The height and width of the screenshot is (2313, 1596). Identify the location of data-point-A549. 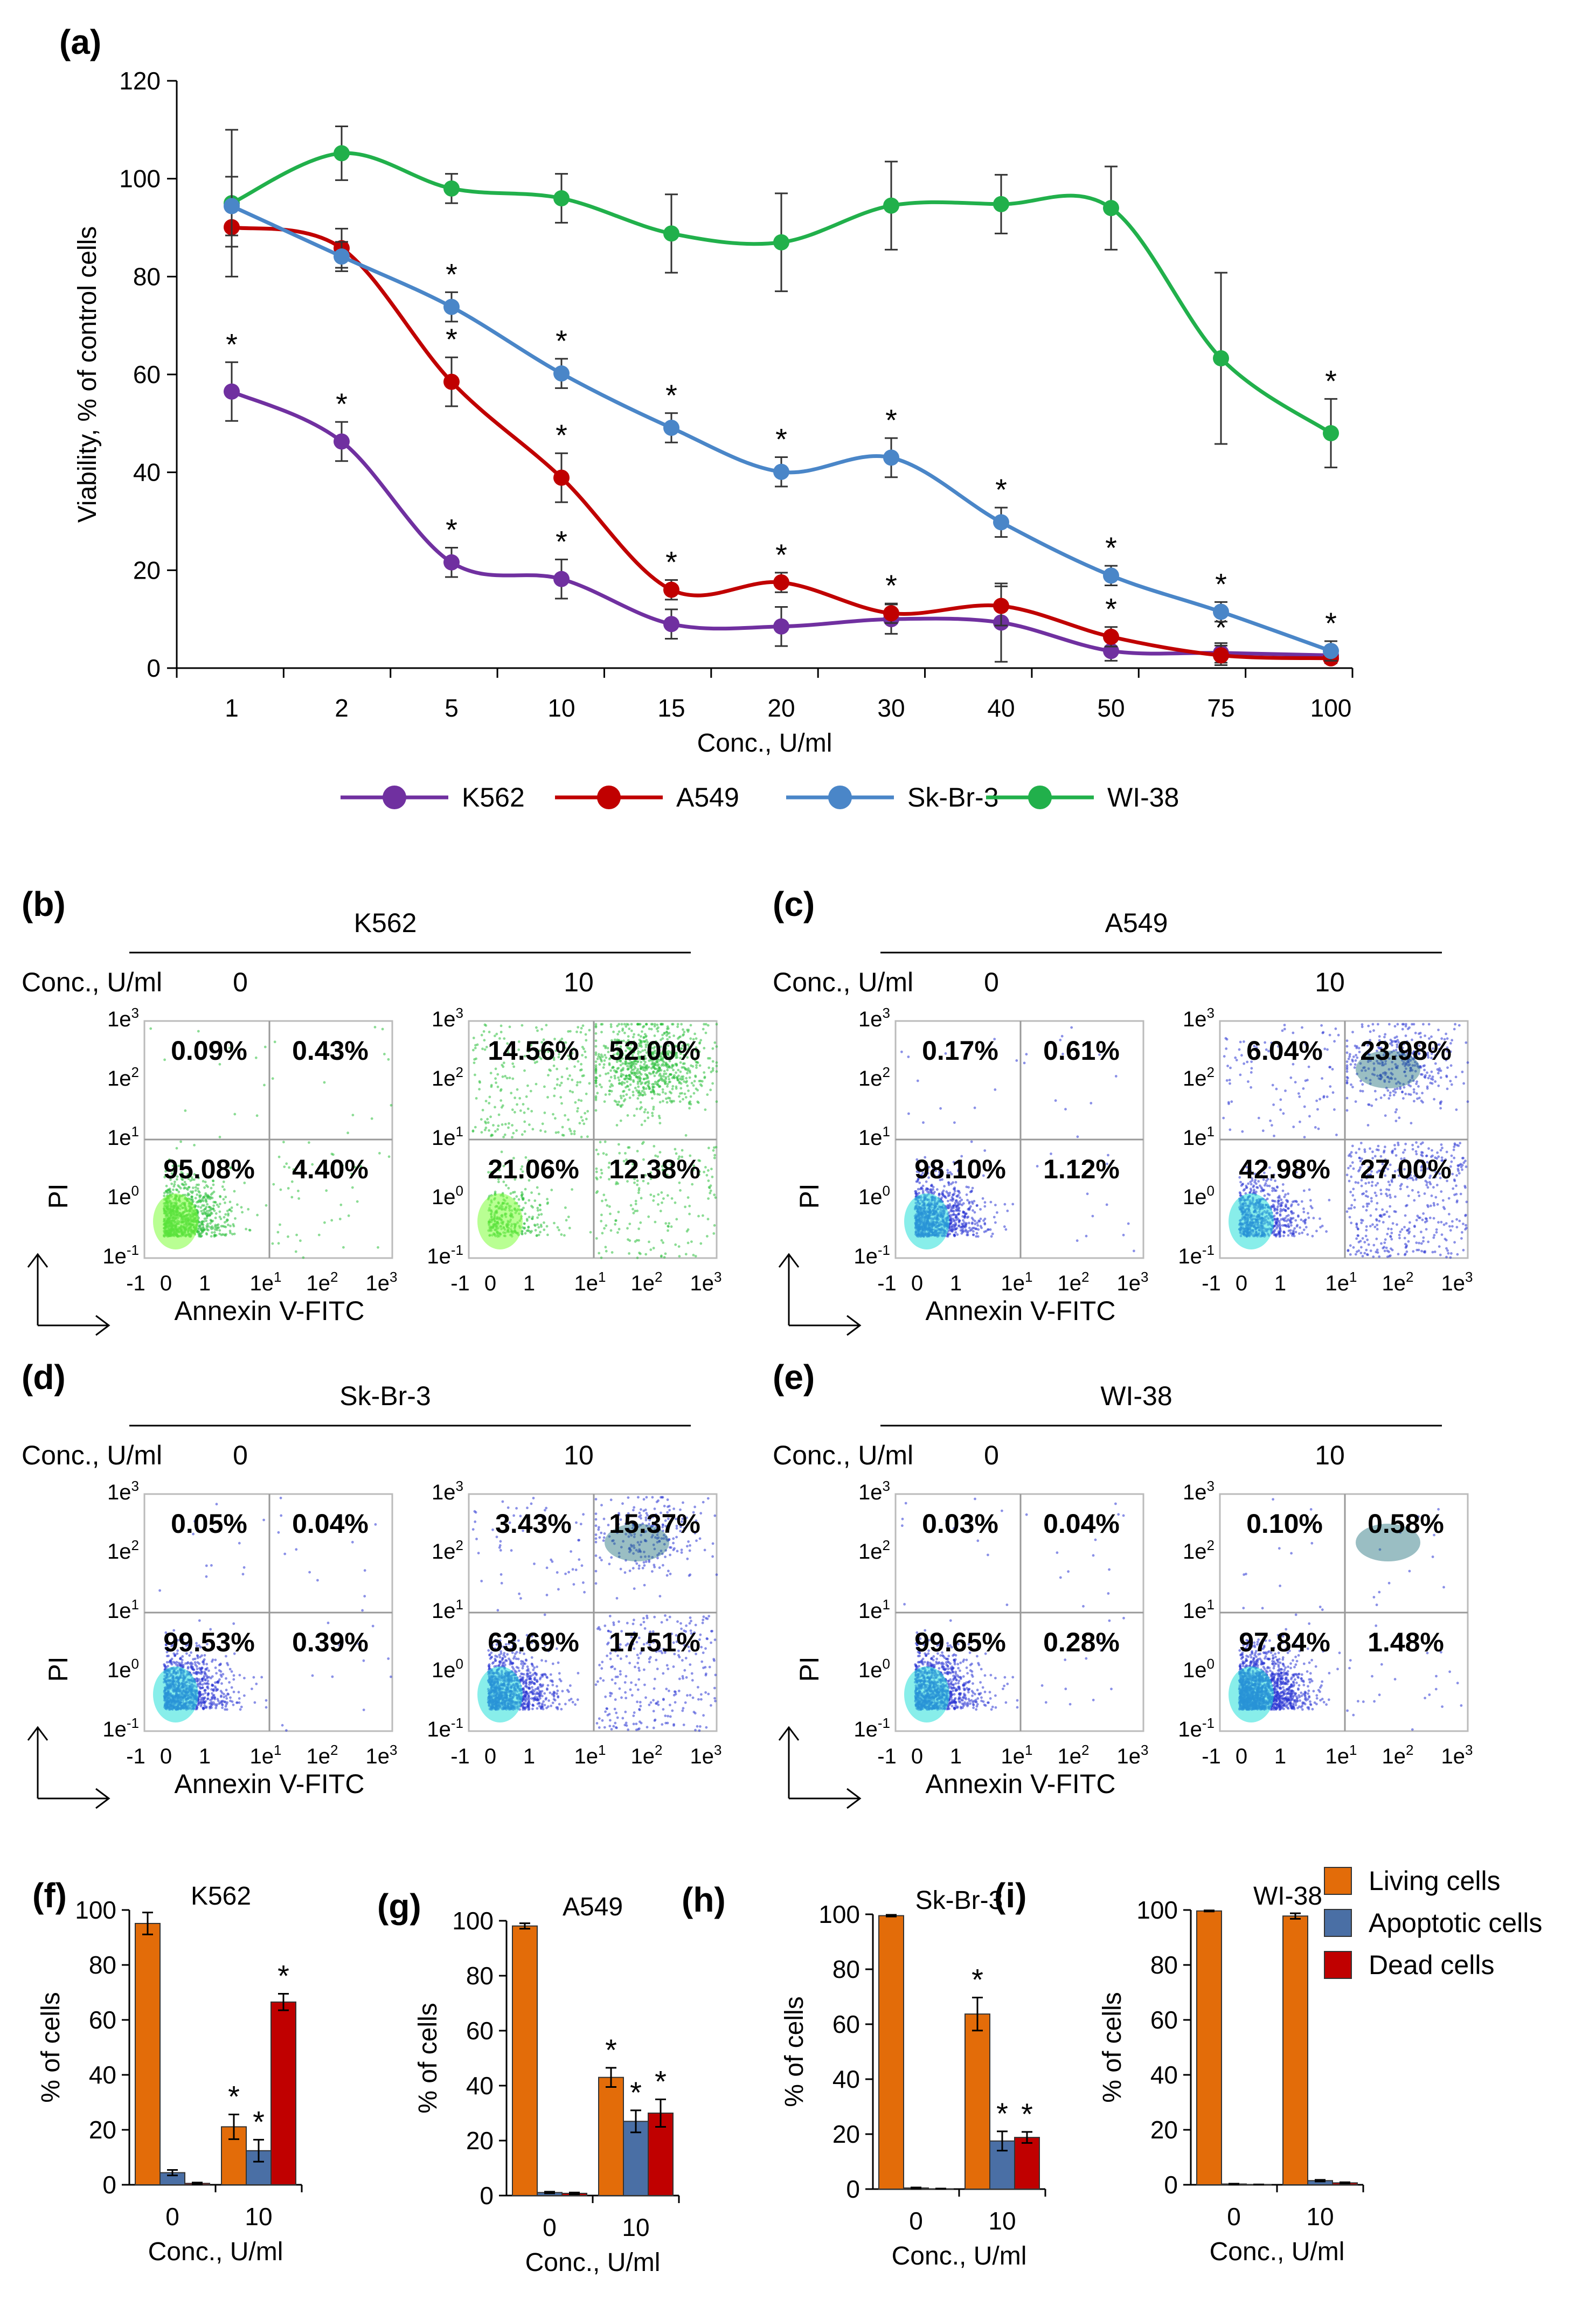
(1221, 655).